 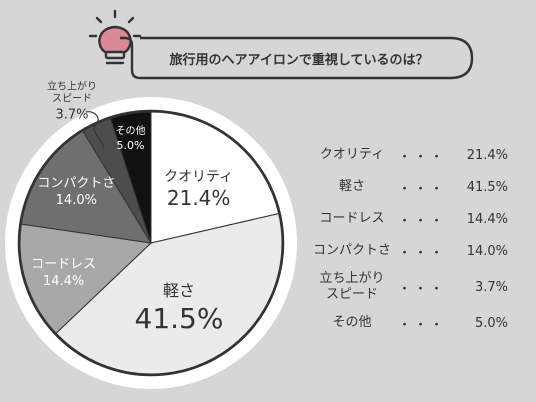 What do you see at coordinates (352, 218) in the screenshot?
I see `table-row-label: コードレス` at bounding box center [352, 218].